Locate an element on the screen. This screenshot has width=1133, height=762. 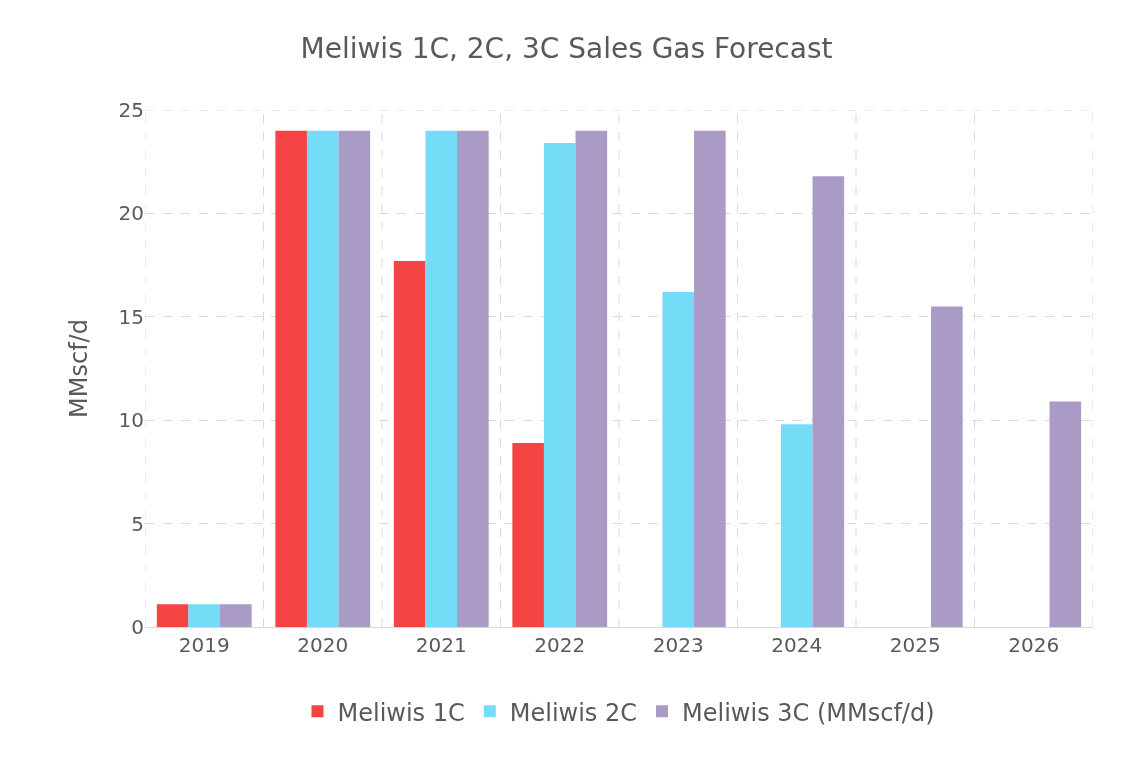
y-tick-label: 0 is located at coordinates (137, 627).